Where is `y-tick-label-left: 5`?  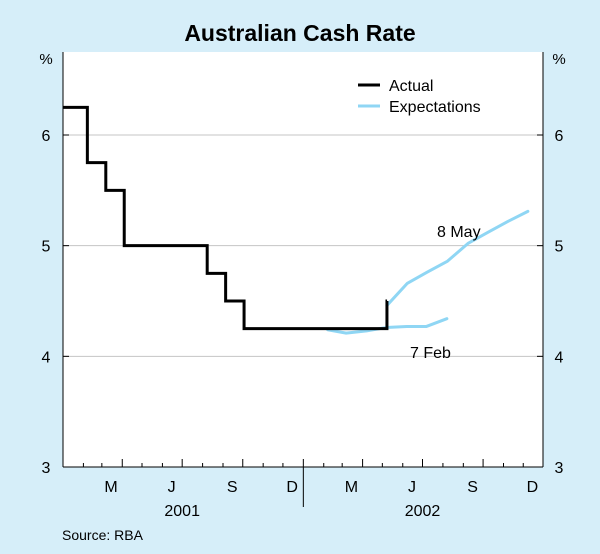 y-tick-label-left: 5 is located at coordinates (46, 247).